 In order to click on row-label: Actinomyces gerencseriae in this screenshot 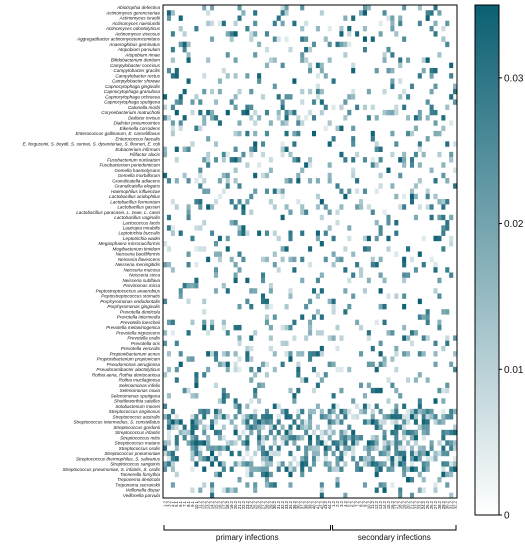, I will do `click(132, 12)`.